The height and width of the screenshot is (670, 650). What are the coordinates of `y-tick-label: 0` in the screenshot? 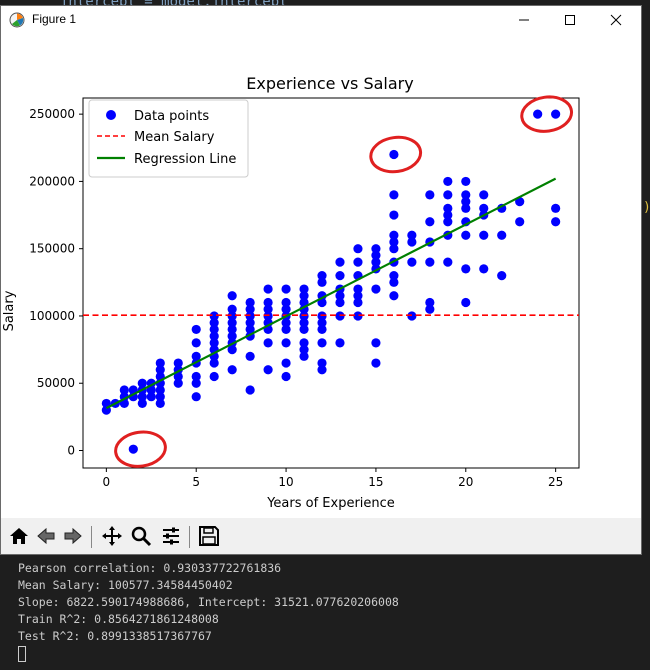 It's located at (71, 451).